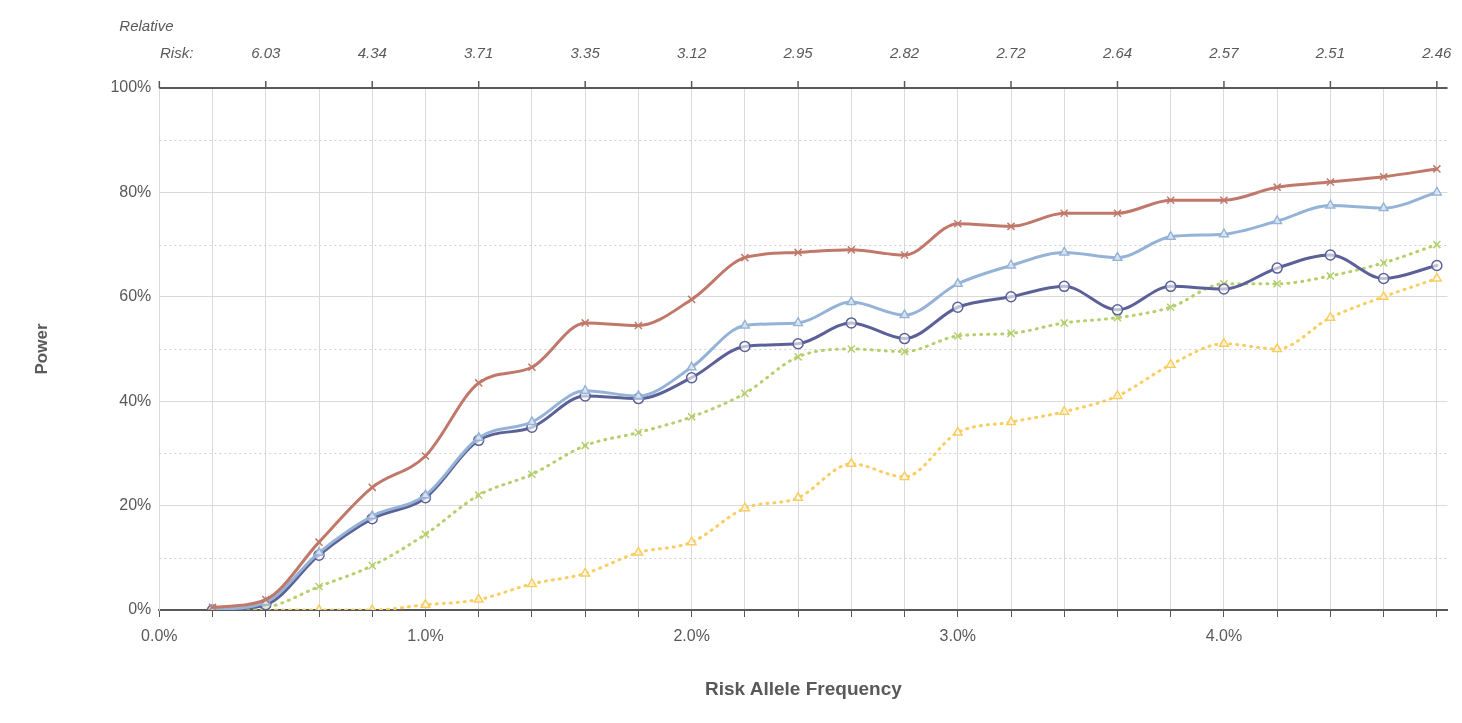 The image size is (1462, 723). What do you see at coordinates (691, 636) in the screenshot?
I see `x-tick-label: 2.0%` at bounding box center [691, 636].